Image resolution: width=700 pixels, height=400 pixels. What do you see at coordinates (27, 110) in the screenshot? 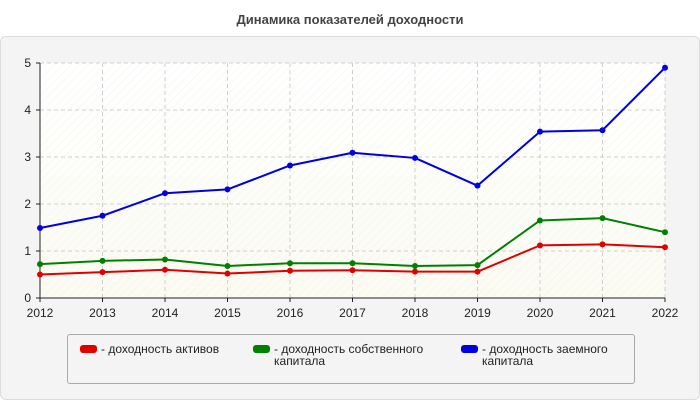
I see `y-tick-label: 4` at bounding box center [27, 110].